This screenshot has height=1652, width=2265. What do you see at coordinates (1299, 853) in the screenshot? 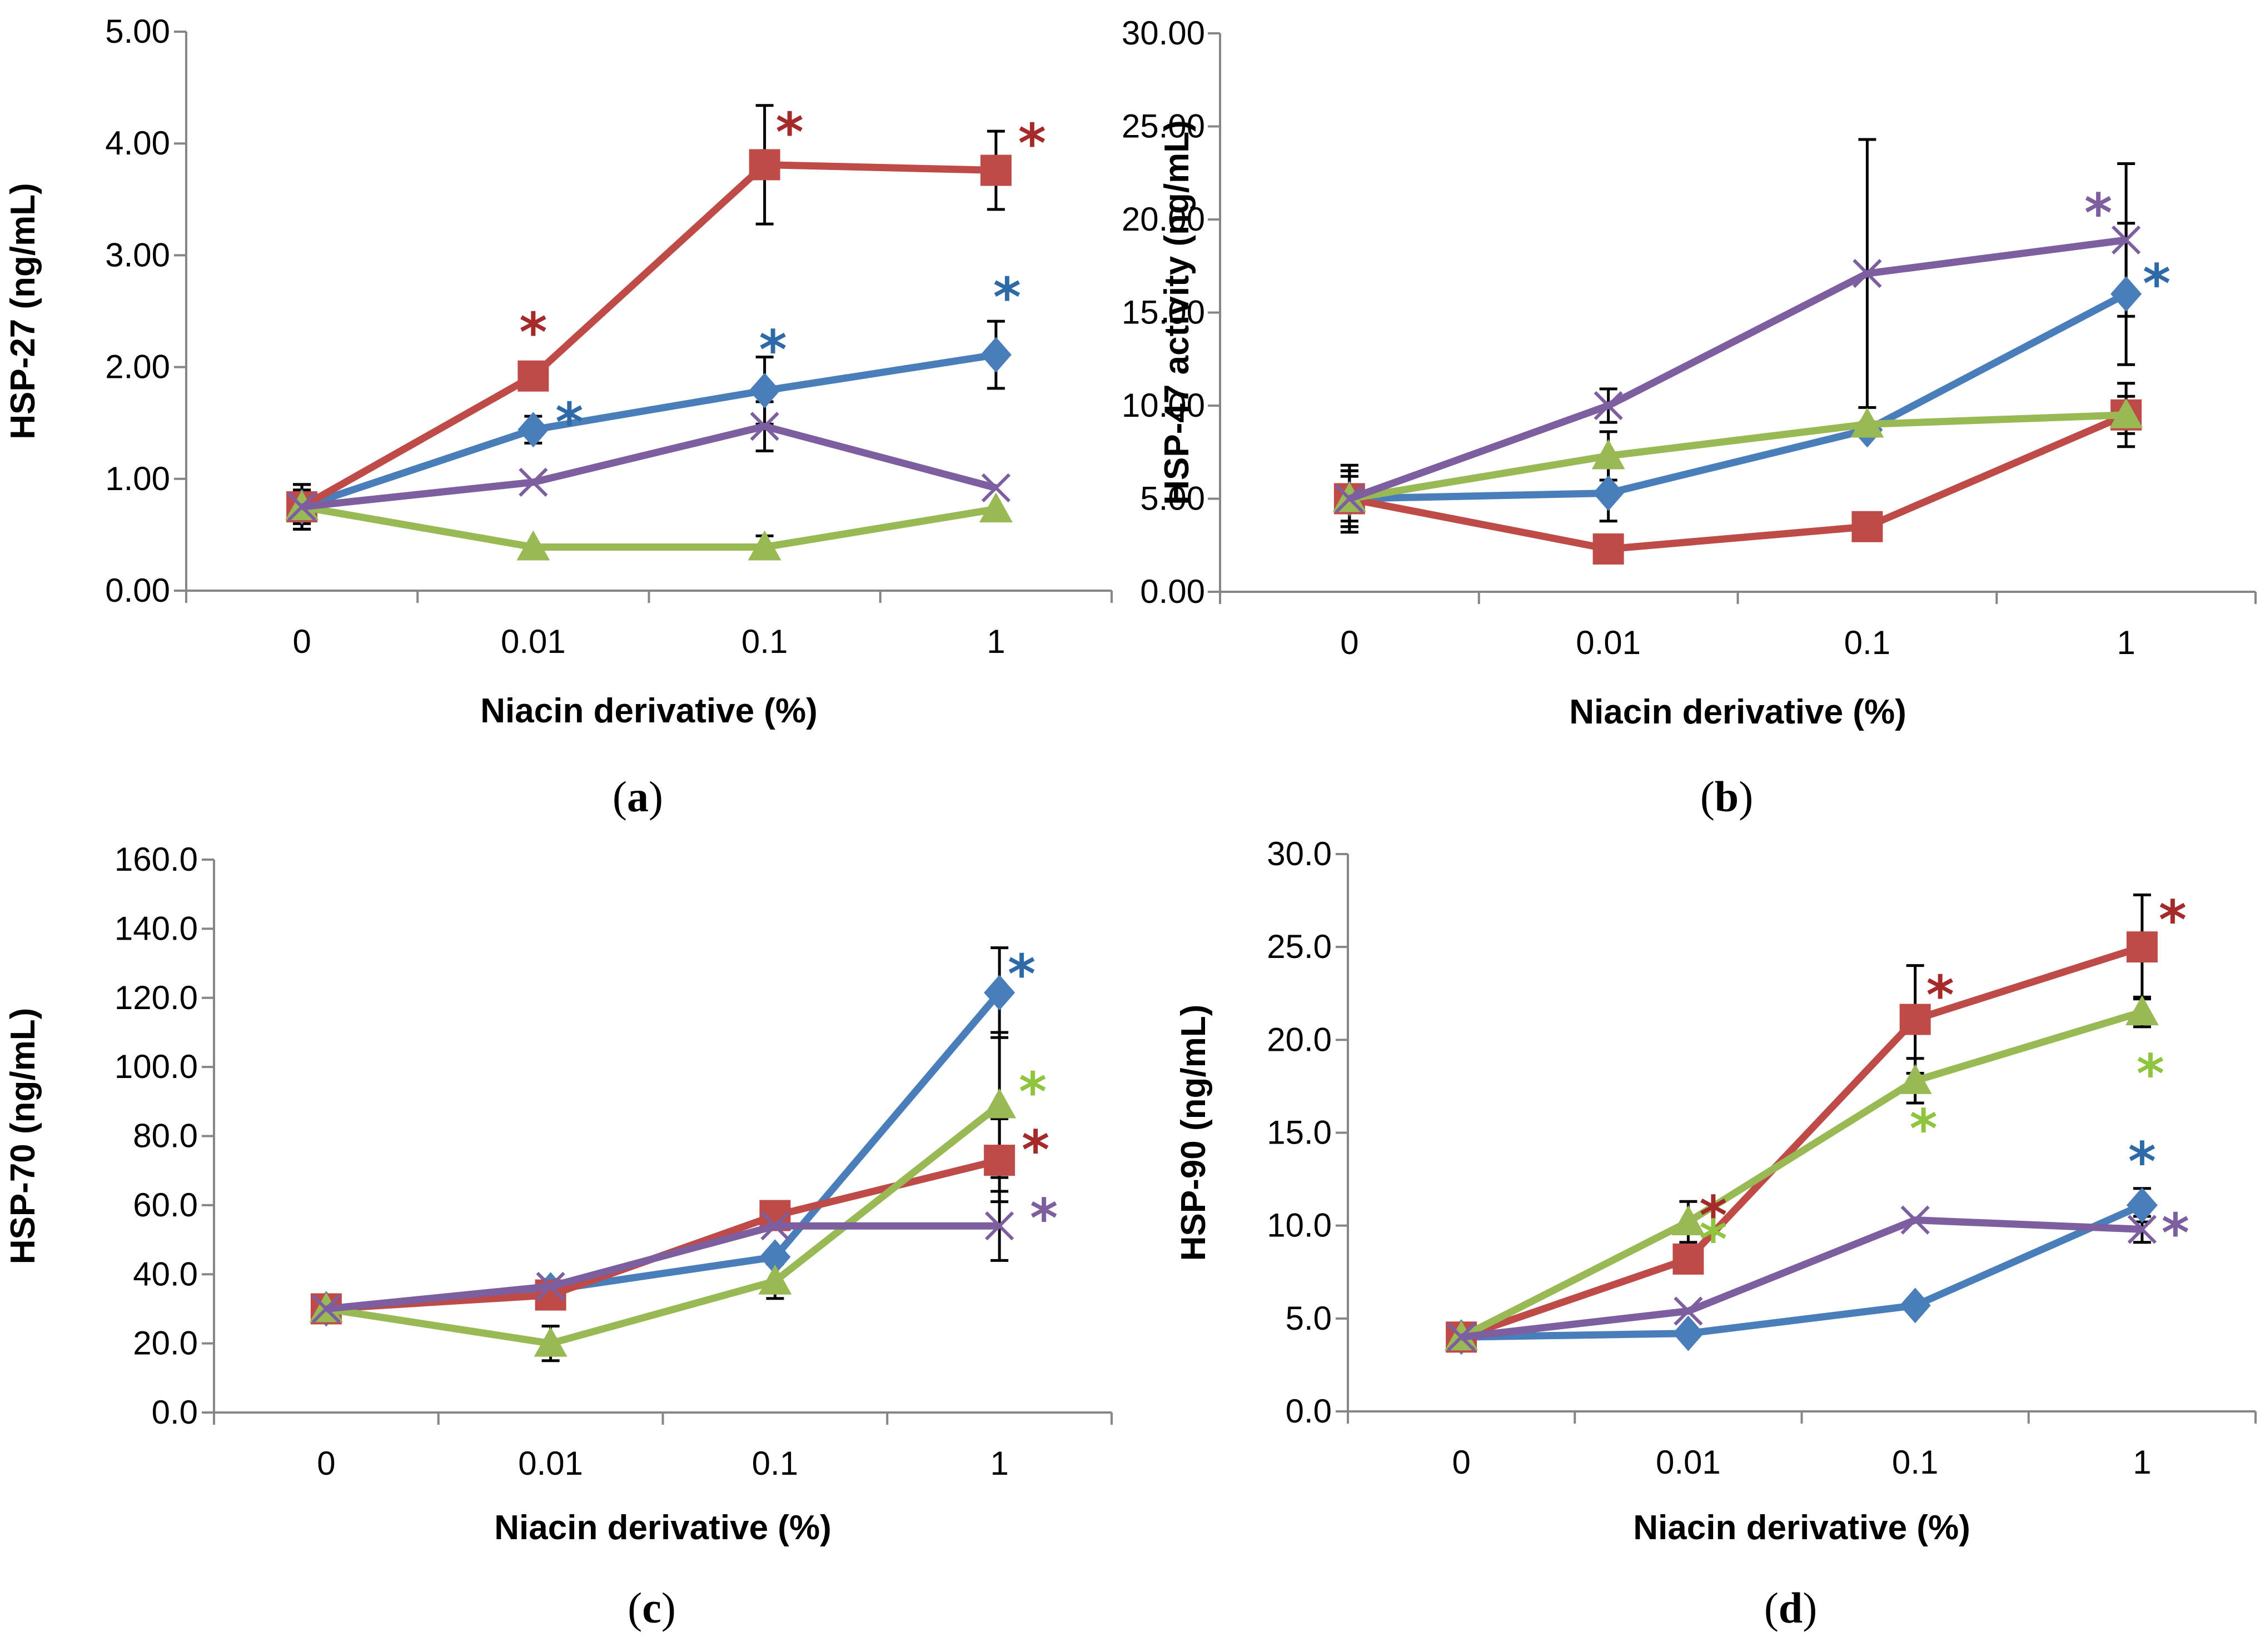
I see `y-tick-label: 30.0` at bounding box center [1299, 853].